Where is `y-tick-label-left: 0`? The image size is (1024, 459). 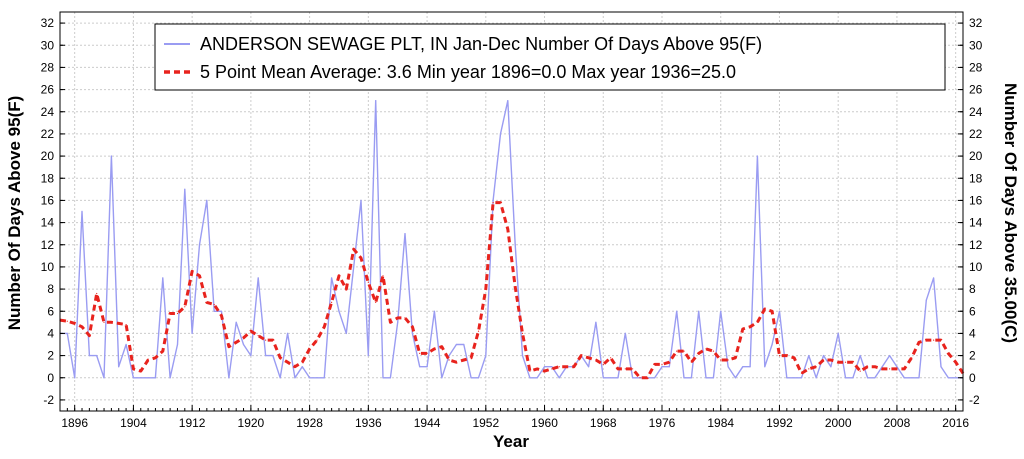
y-tick-label-left: 0 is located at coordinates (50, 378).